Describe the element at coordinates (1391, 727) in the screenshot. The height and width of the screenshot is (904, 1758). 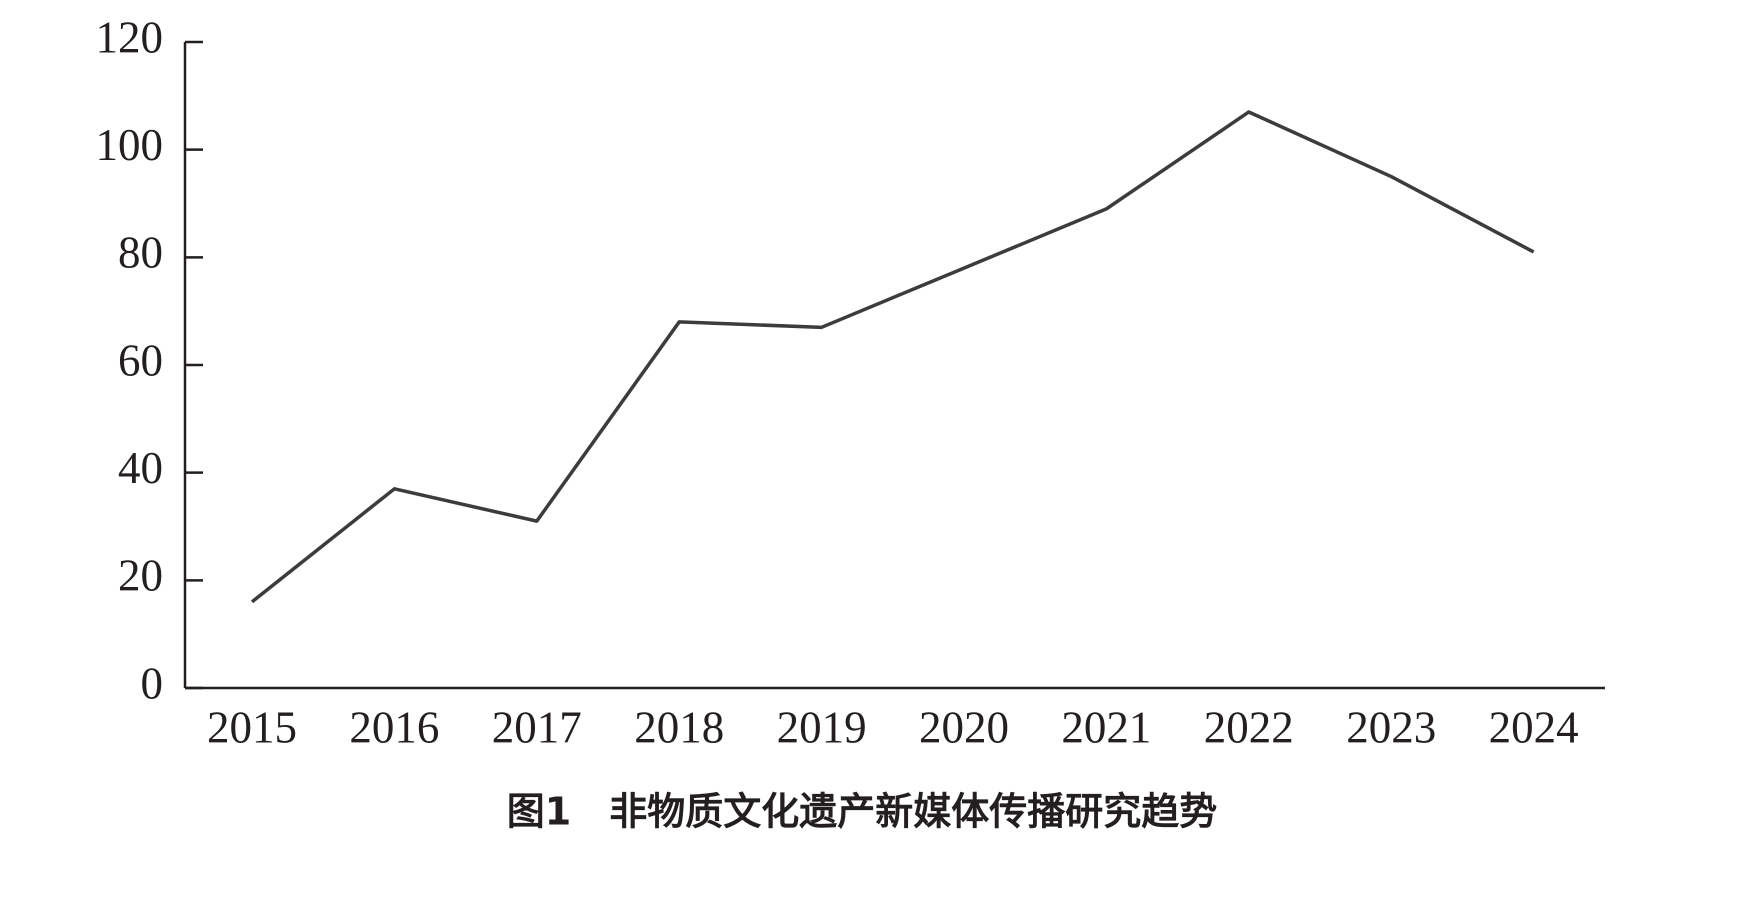
I see `x-tick-label: 2023` at that location.